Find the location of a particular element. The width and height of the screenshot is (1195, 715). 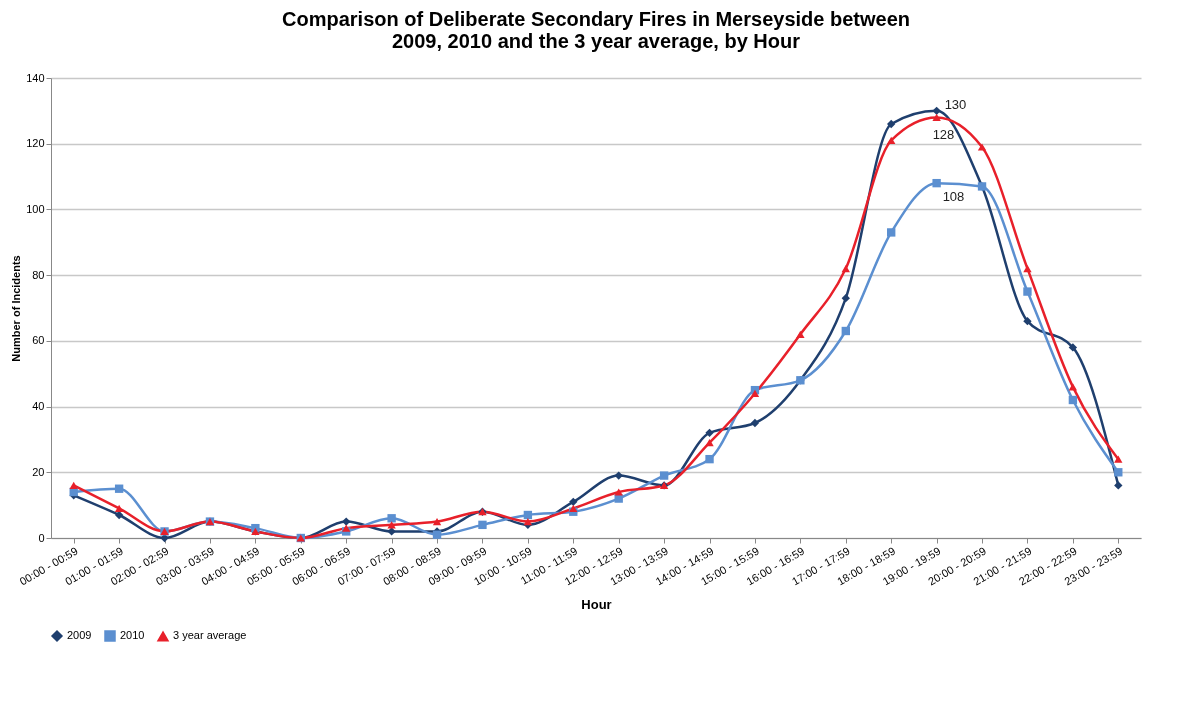

data-label: 108 is located at coordinates (953, 197).